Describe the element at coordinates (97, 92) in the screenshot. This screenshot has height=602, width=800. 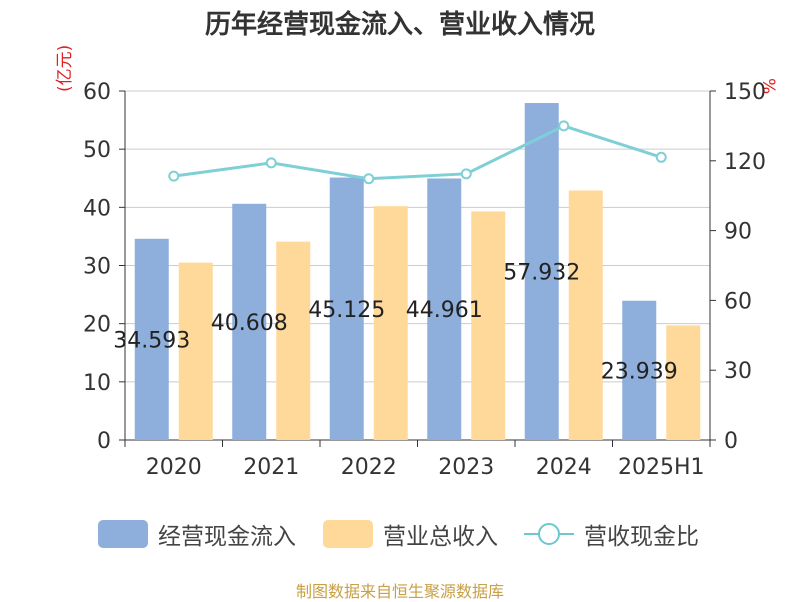
I see `left-tick-label: 60` at that location.